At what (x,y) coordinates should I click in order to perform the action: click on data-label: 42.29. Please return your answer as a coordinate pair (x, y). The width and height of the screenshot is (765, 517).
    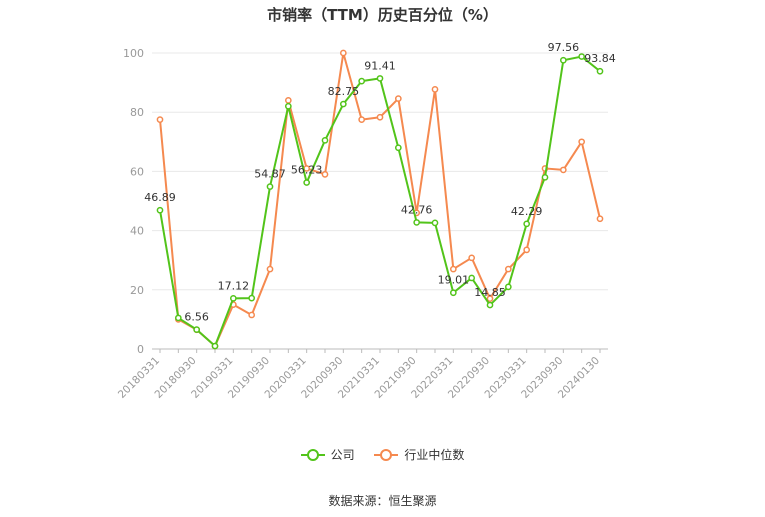
    Looking at the image, I should click on (527, 211).